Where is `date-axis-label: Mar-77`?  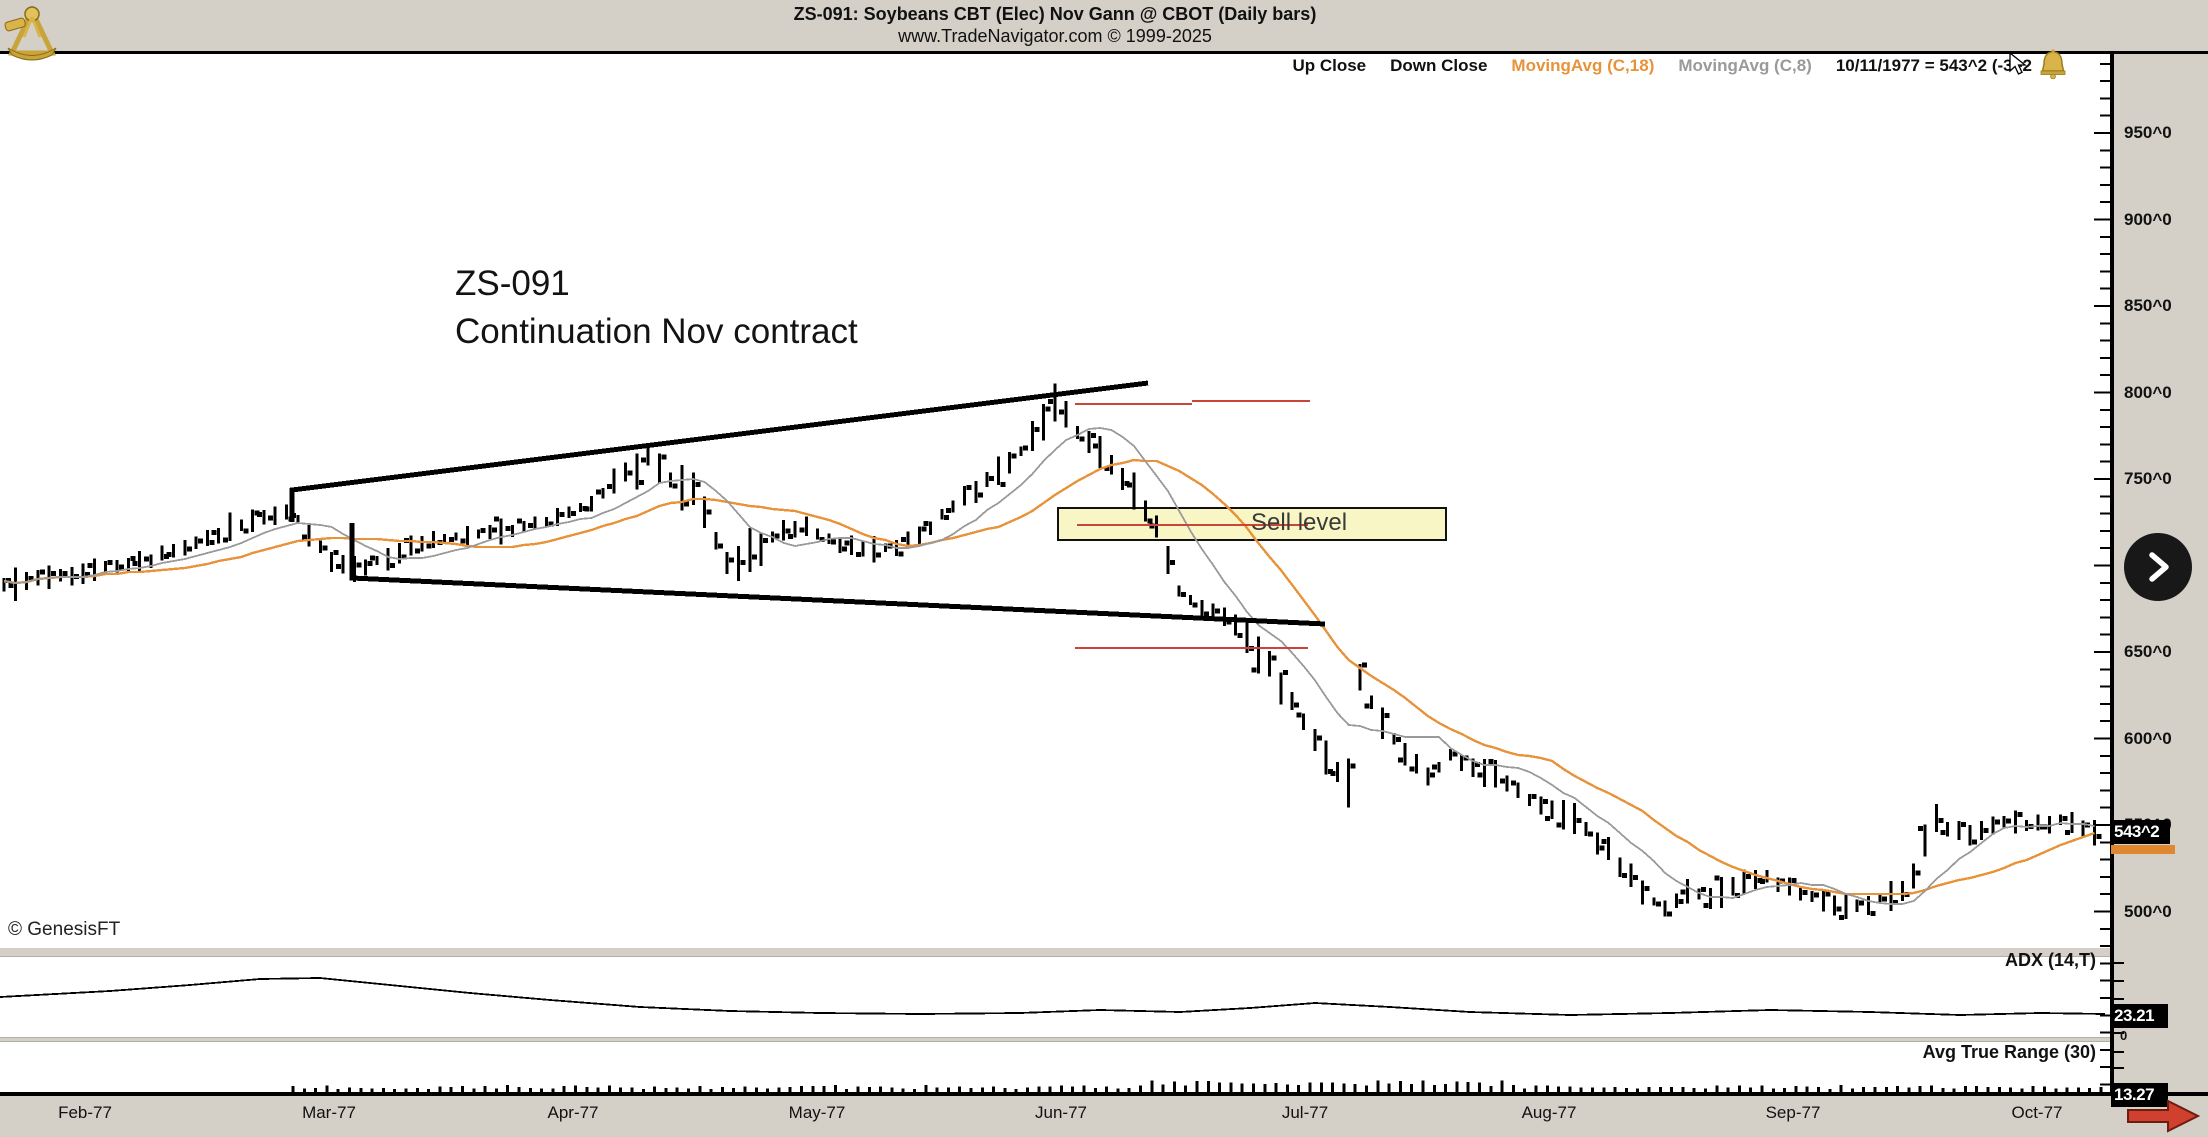 date-axis-label: Mar-77 is located at coordinates (329, 1112).